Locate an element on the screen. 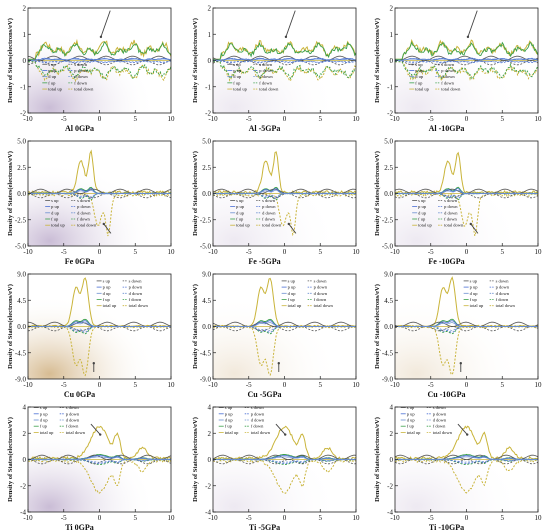 This screenshot has width=550, height=532. y-tick-label: 4.5 is located at coordinates (206, 301).